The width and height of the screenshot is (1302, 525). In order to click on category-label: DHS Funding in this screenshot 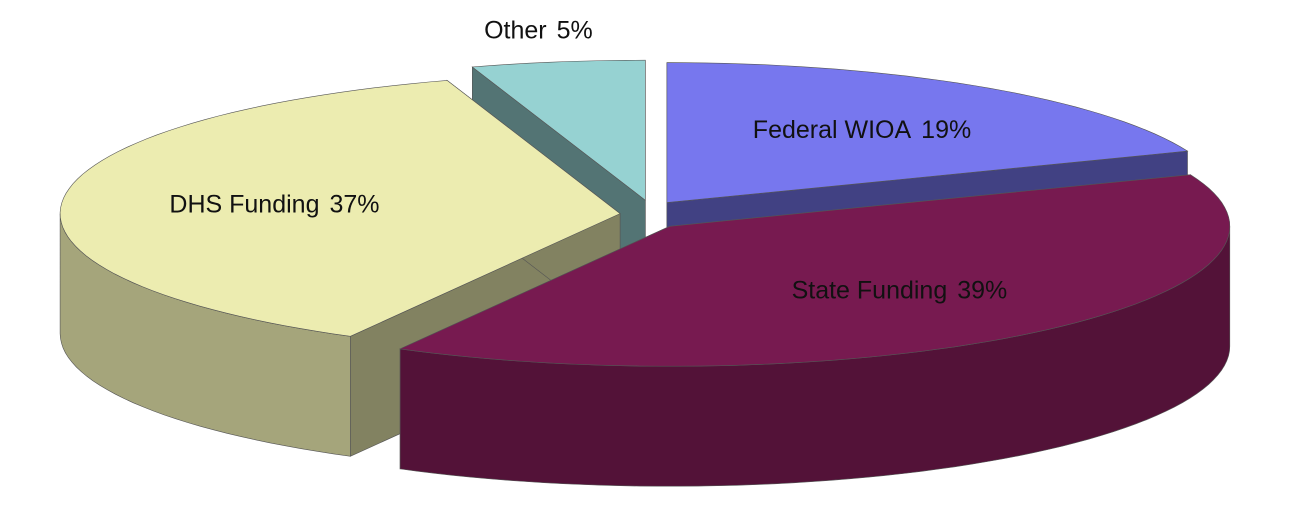, I will do `click(244, 204)`.